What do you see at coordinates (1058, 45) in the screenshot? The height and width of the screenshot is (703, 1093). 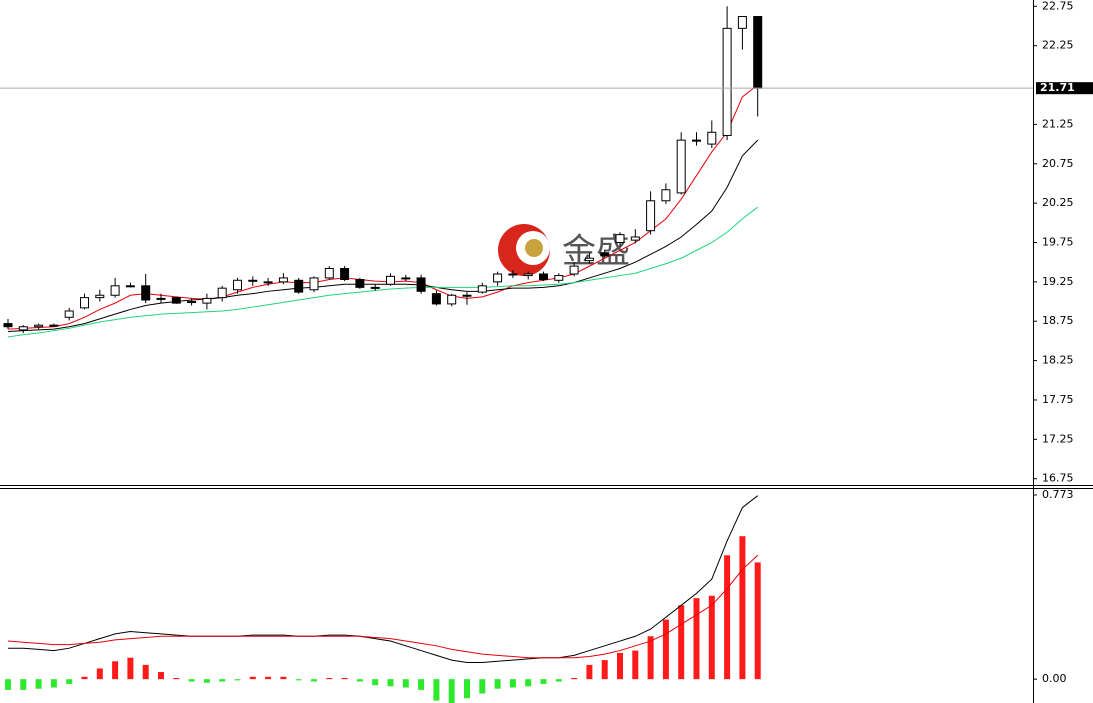 I see `y-tick-label: 22.25` at bounding box center [1058, 45].